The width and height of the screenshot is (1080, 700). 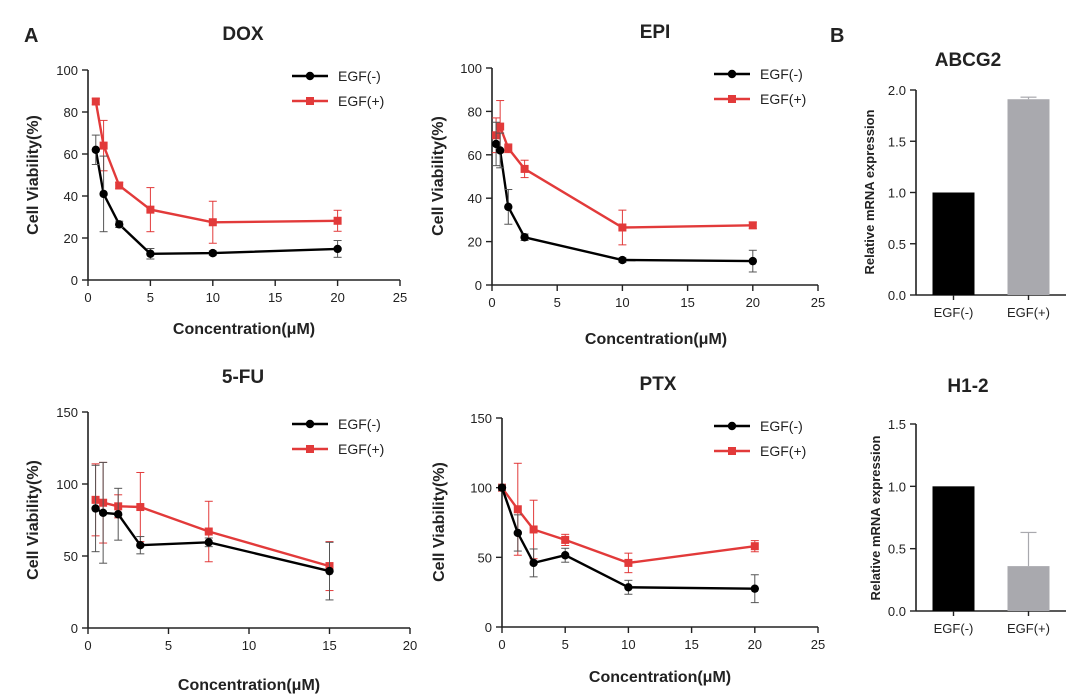 What do you see at coordinates (837, 36) in the screenshot?
I see `panel-label-b: B` at bounding box center [837, 36].